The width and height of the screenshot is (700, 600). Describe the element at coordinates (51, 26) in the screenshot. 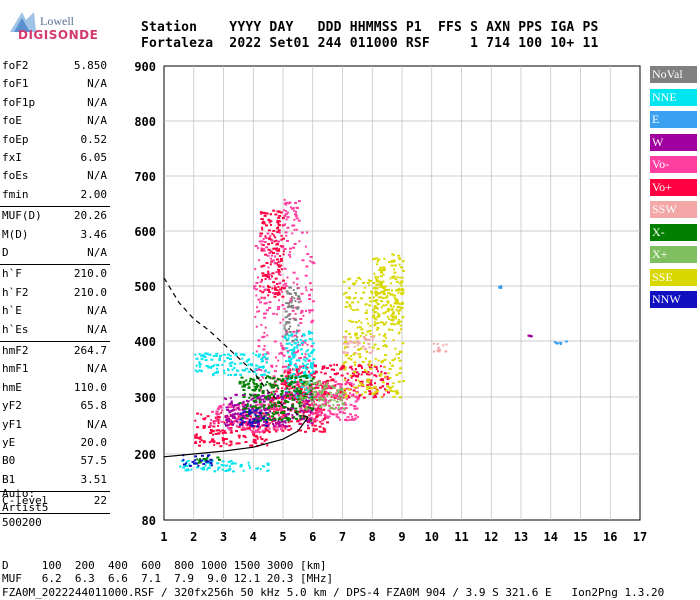

I see `digisonde-logo: Lowell DIGISONDE` at that location.